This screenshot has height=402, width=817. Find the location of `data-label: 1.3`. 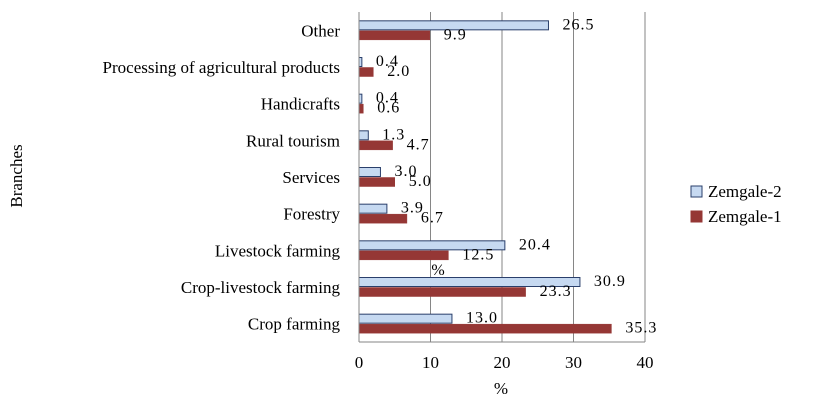

data-label: 1.3 is located at coordinates (393, 134).